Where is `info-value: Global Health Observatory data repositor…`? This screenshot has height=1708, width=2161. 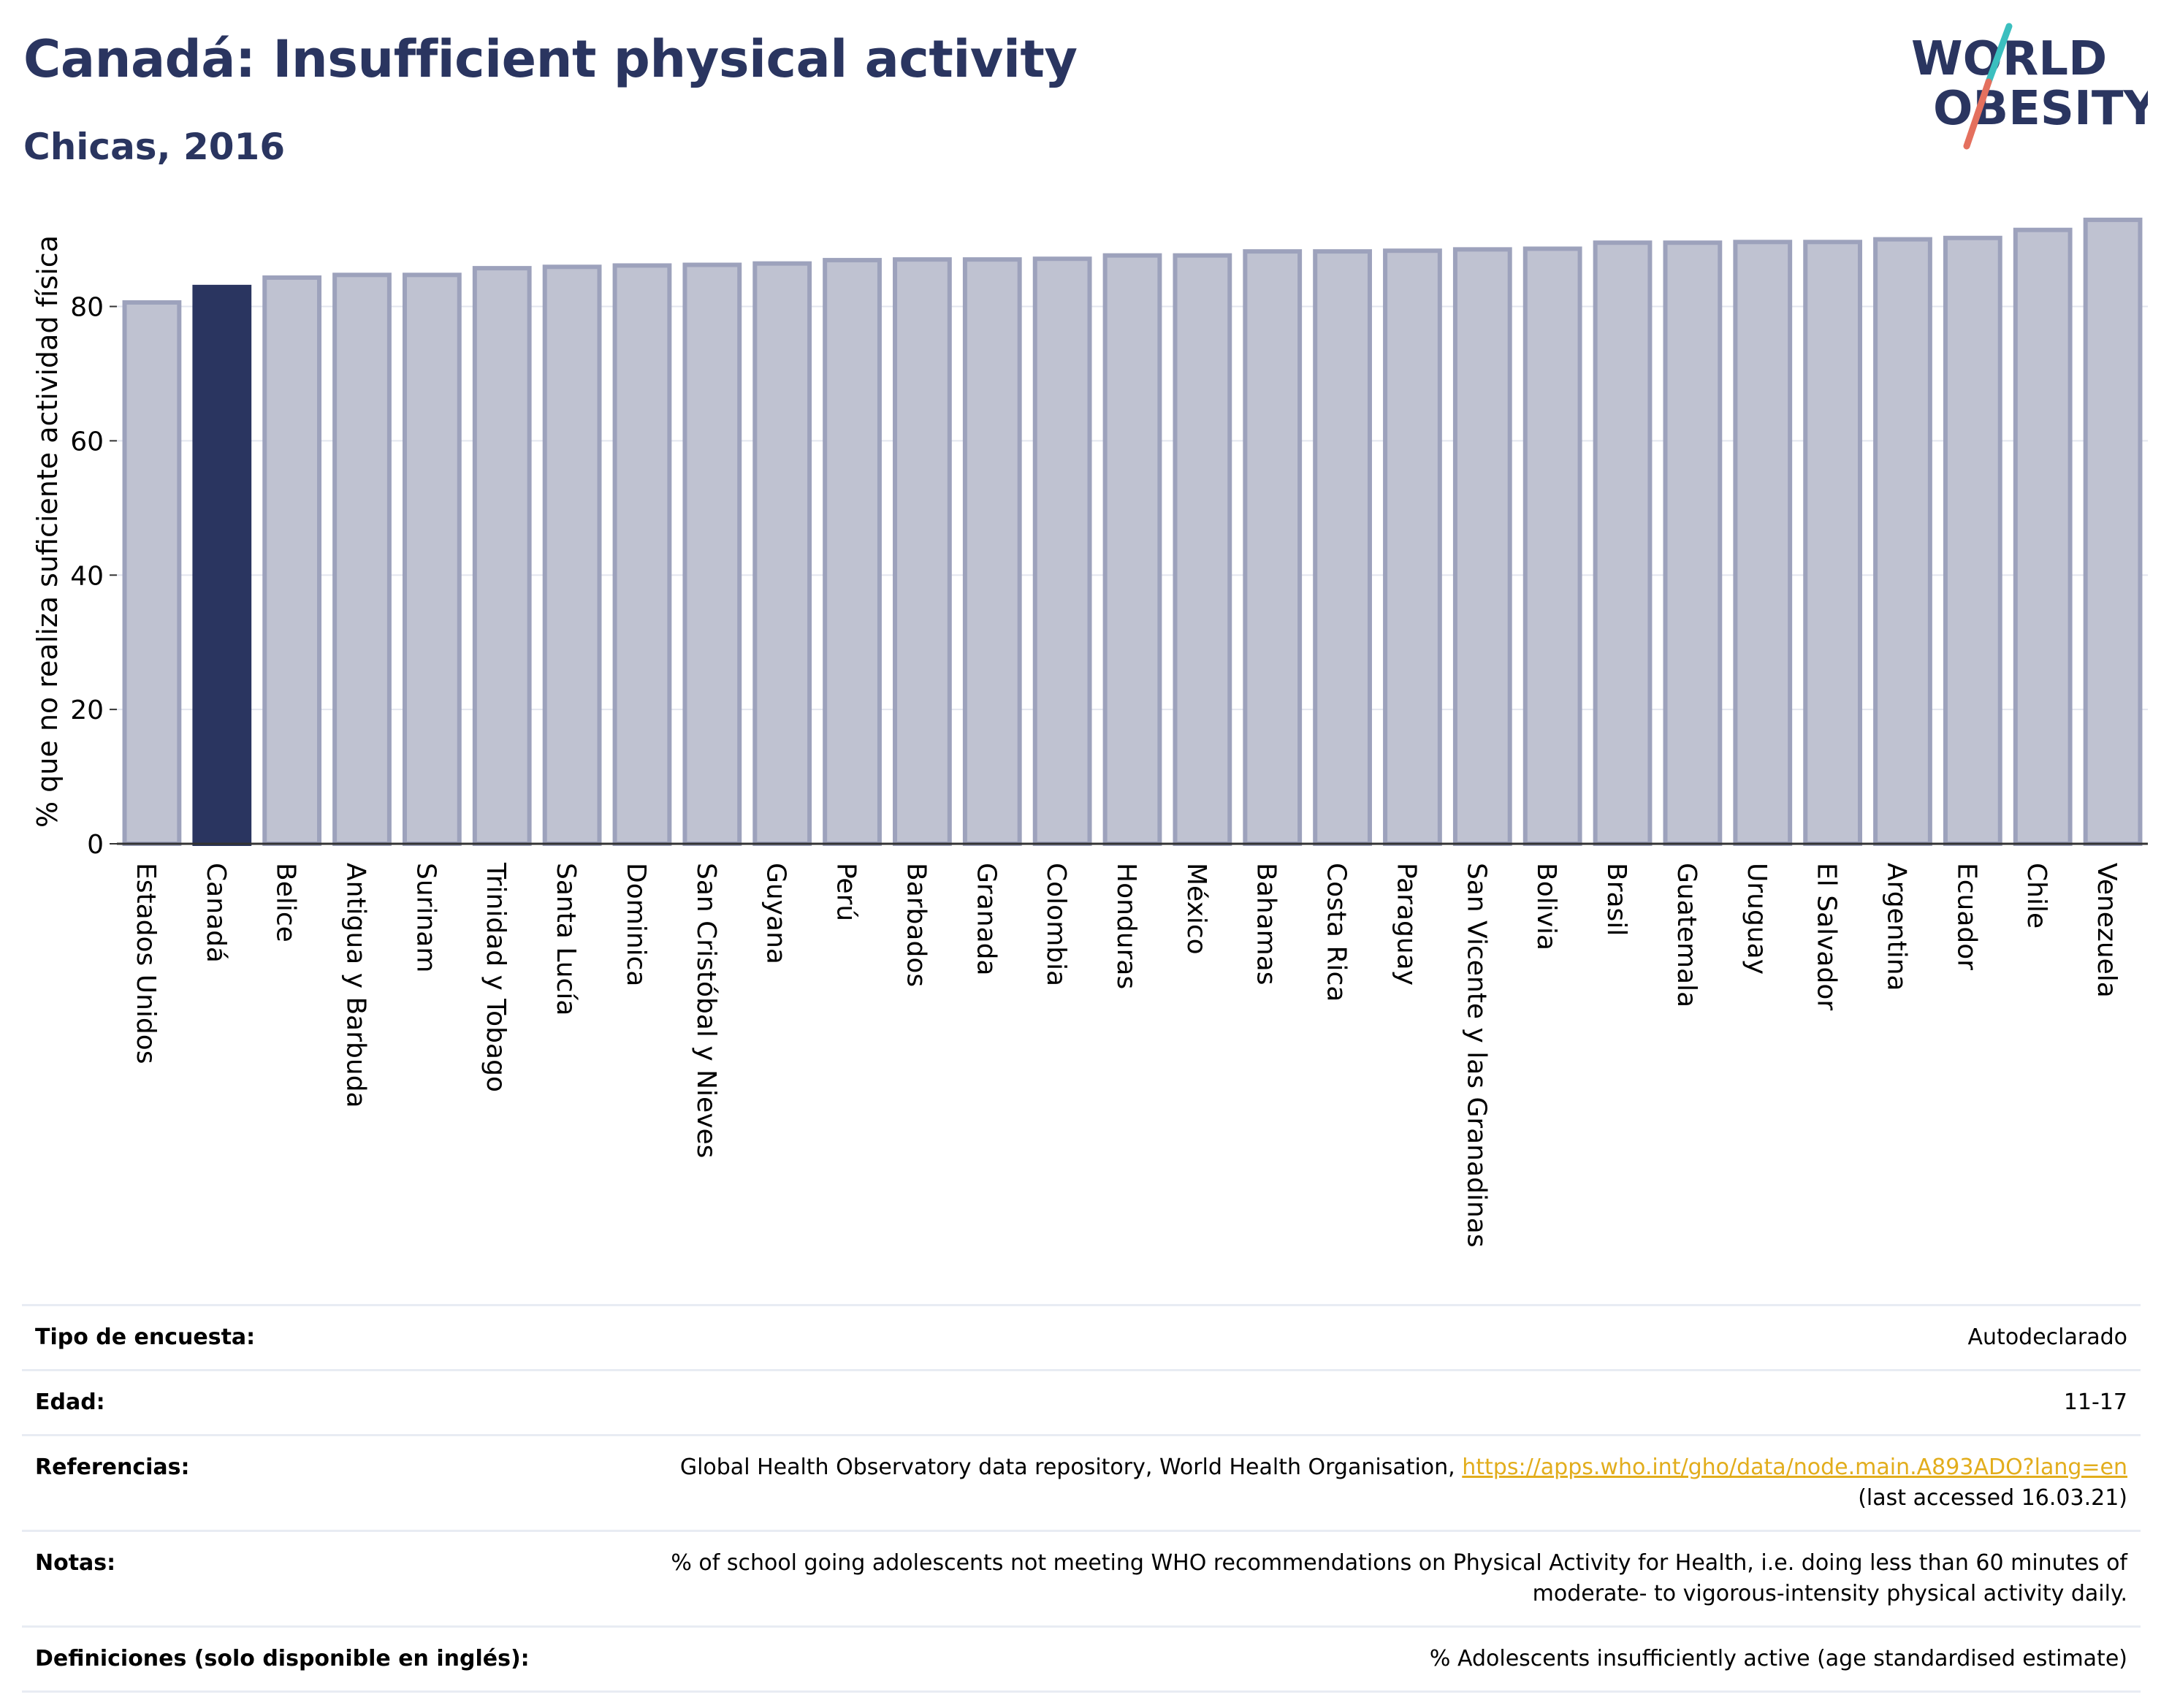
info-value: Global Health Observatory data repositor… is located at coordinates (1350, 1484).